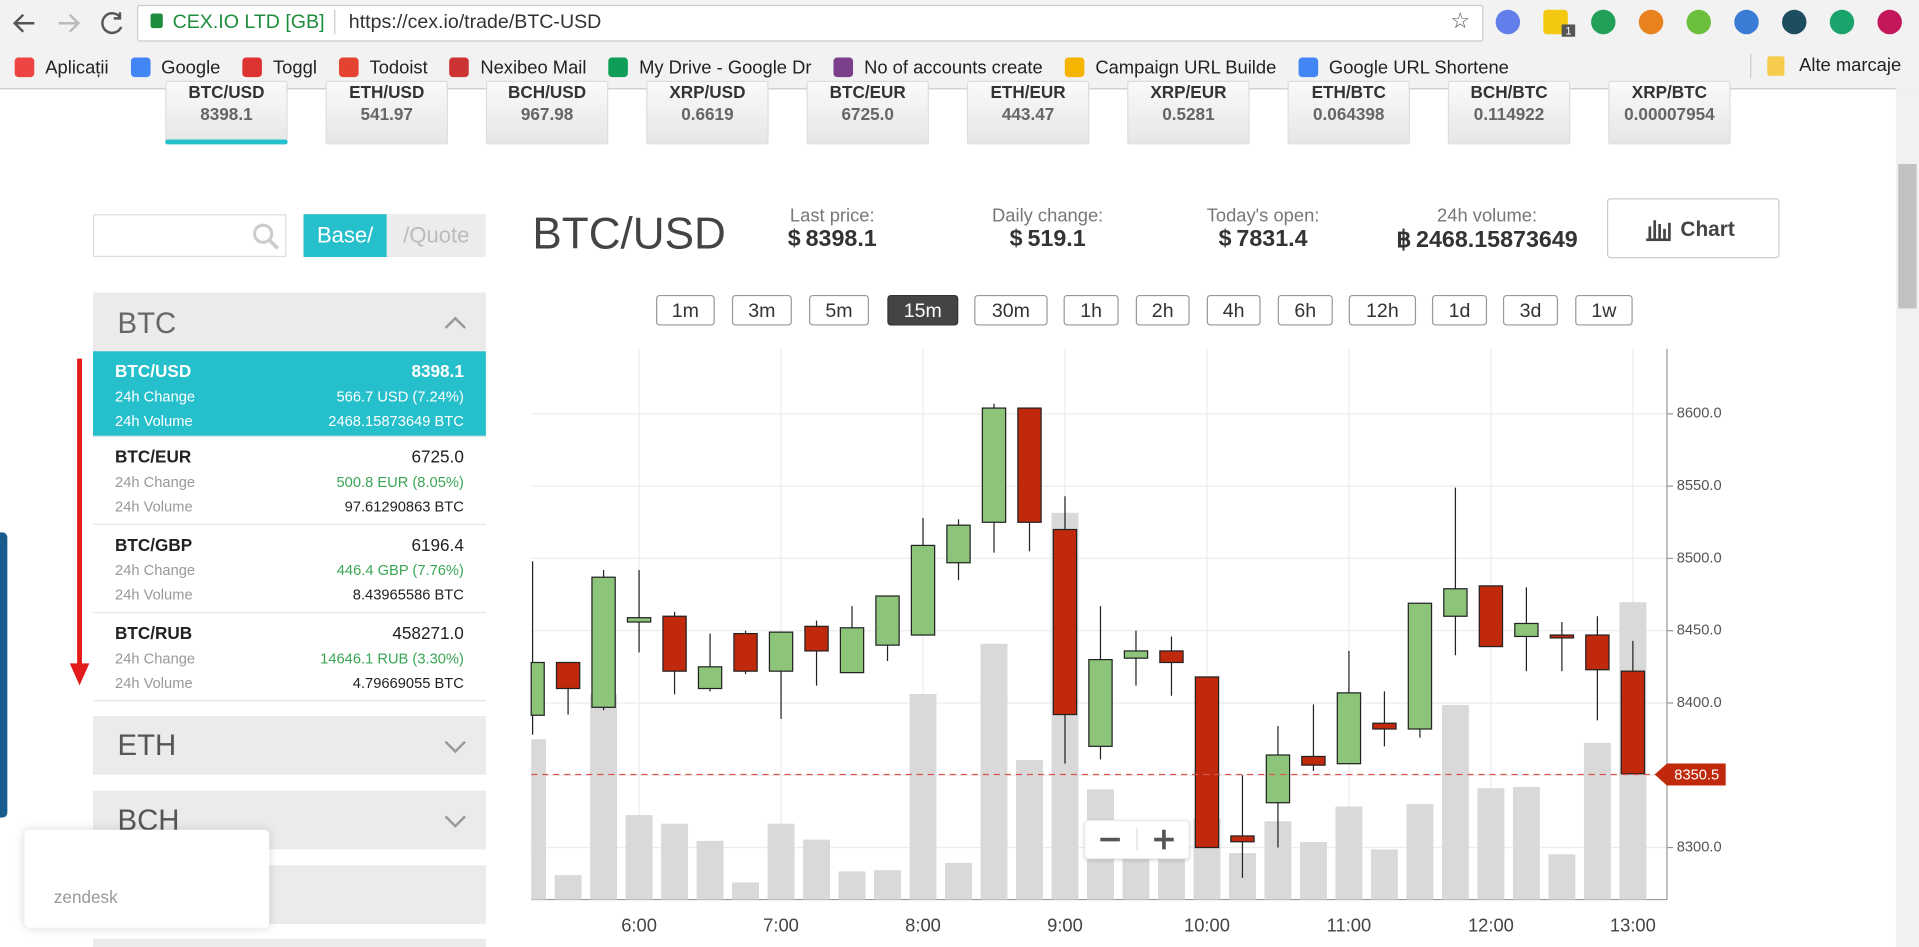 The width and height of the screenshot is (1919, 947). What do you see at coordinates (1850, 65) in the screenshot?
I see `other-bookmarks: Alte marcaje` at bounding box center [1850, 65].